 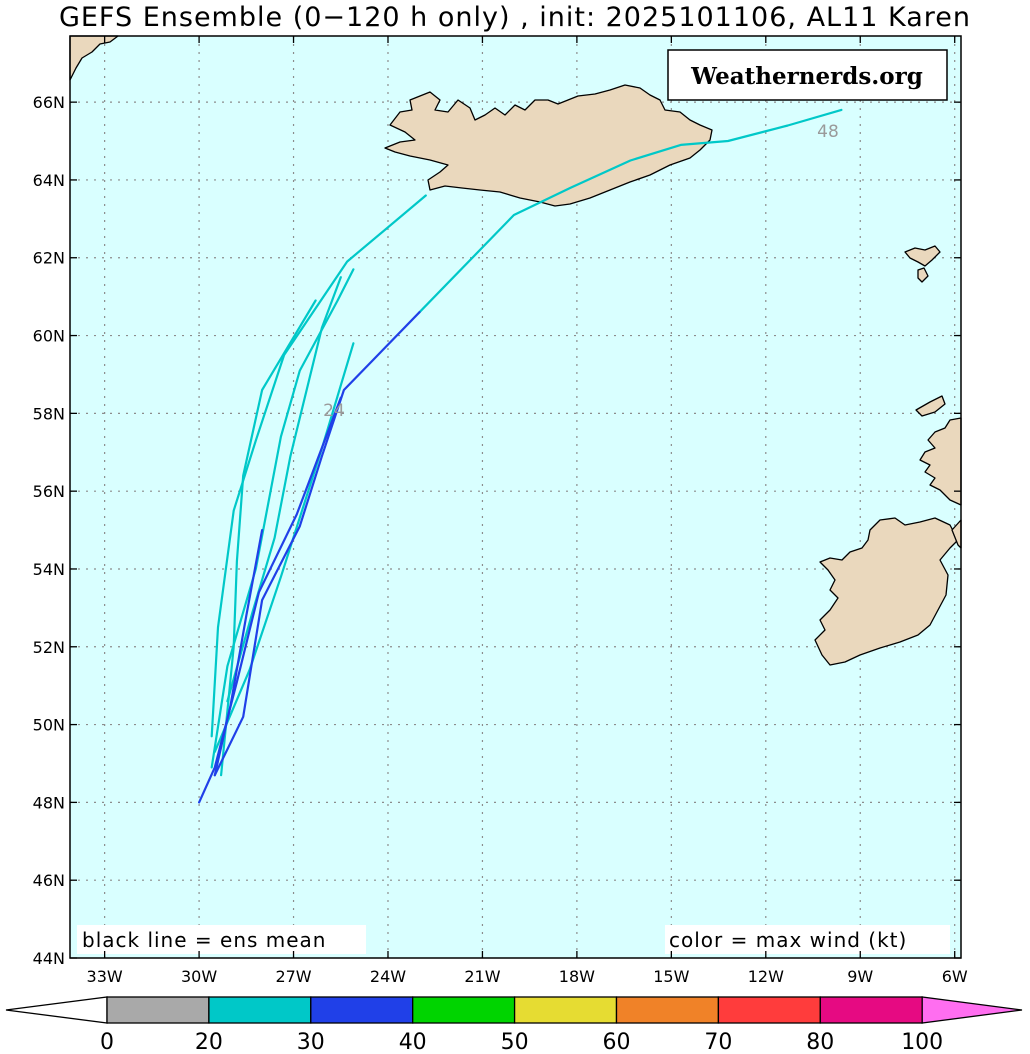 What do you see at coordinates (922, 256) in the screenshot?
I see `faroe-islands-landmass` at bounding box center [922, 256].